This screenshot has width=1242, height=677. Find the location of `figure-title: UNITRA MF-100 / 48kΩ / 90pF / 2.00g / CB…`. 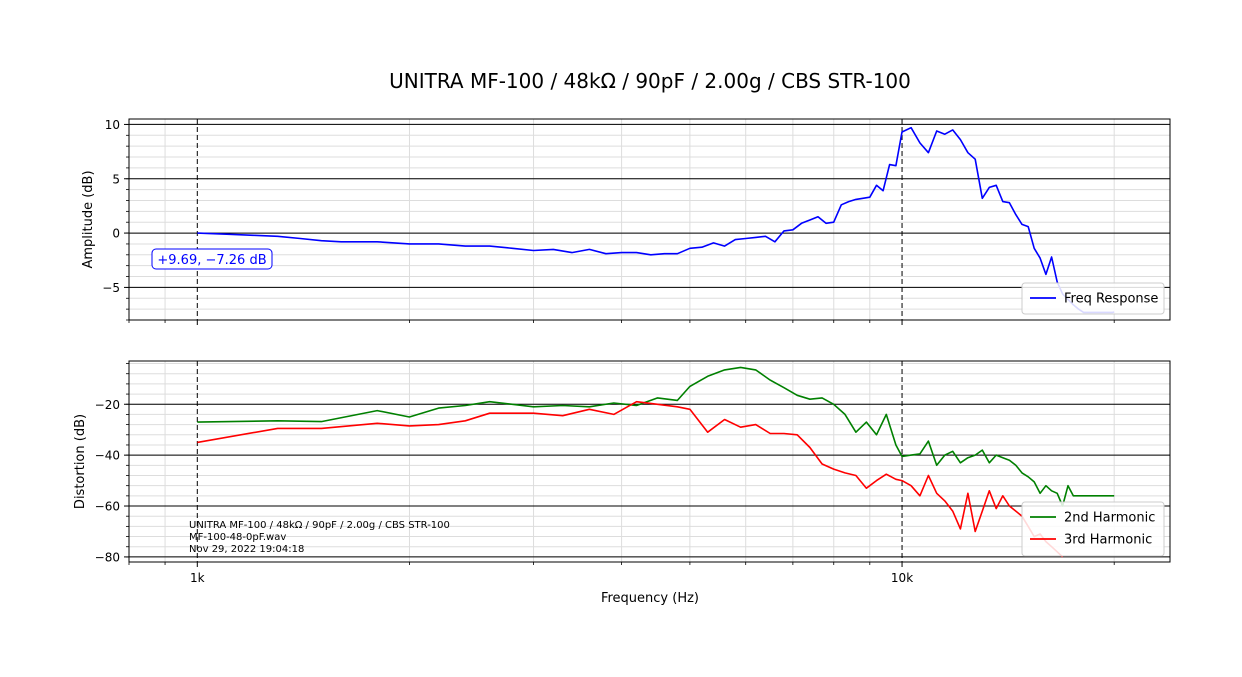

figure-title: UNITRA MF-100 / 48kΩ / 90pF / 2.00g / CB… is located at coordinates (650, 81).